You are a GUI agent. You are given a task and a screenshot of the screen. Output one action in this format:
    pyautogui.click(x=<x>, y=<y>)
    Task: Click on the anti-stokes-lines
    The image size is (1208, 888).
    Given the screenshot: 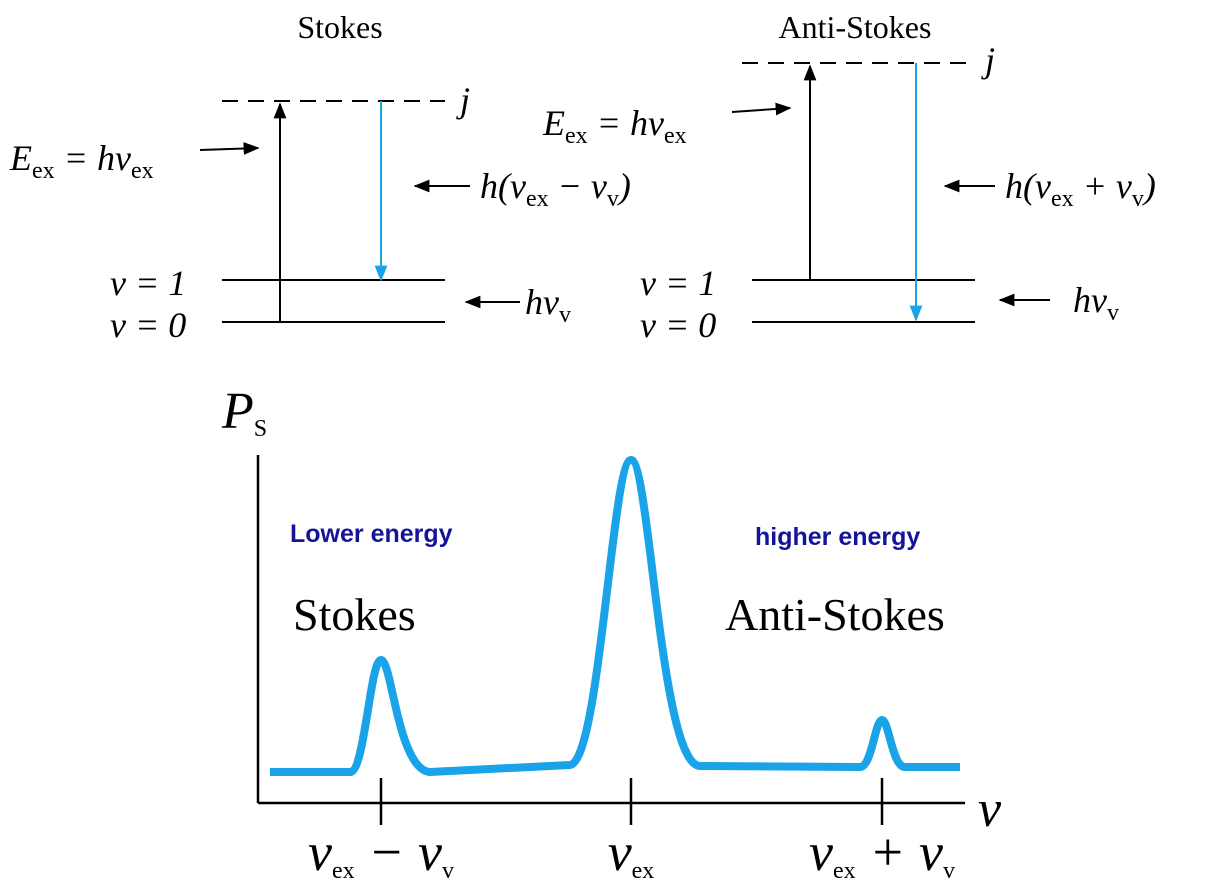 What is the action you would take?
    pyautogui.click(x=890, y=192)
    